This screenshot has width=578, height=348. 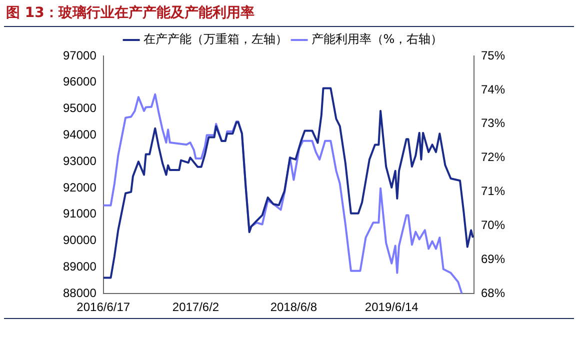 I want to click on y-tick-label: 89000, so click(x=79, y=267).